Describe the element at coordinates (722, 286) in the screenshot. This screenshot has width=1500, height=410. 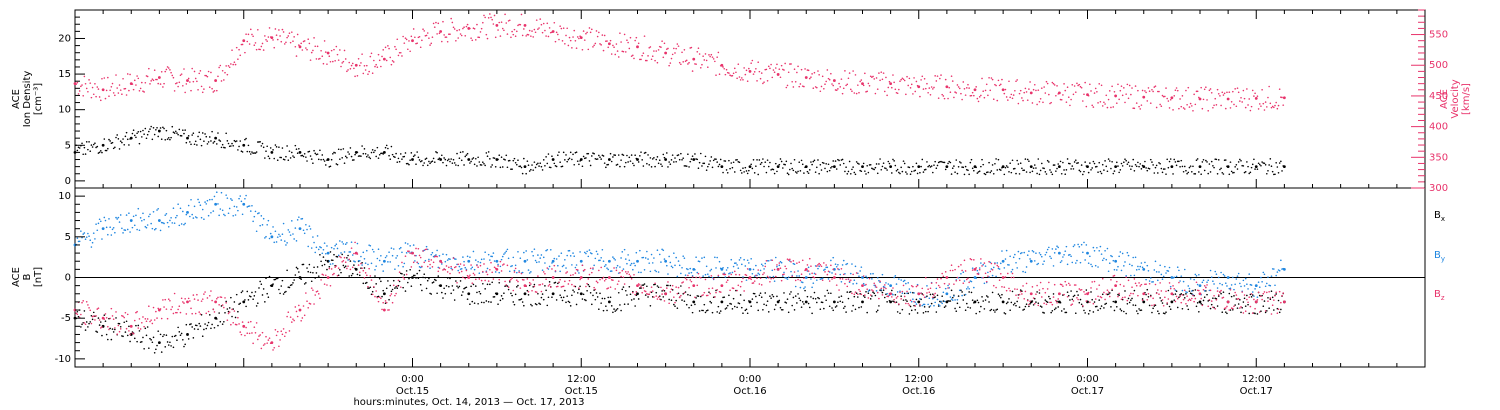
I see `bz-point` at that location.